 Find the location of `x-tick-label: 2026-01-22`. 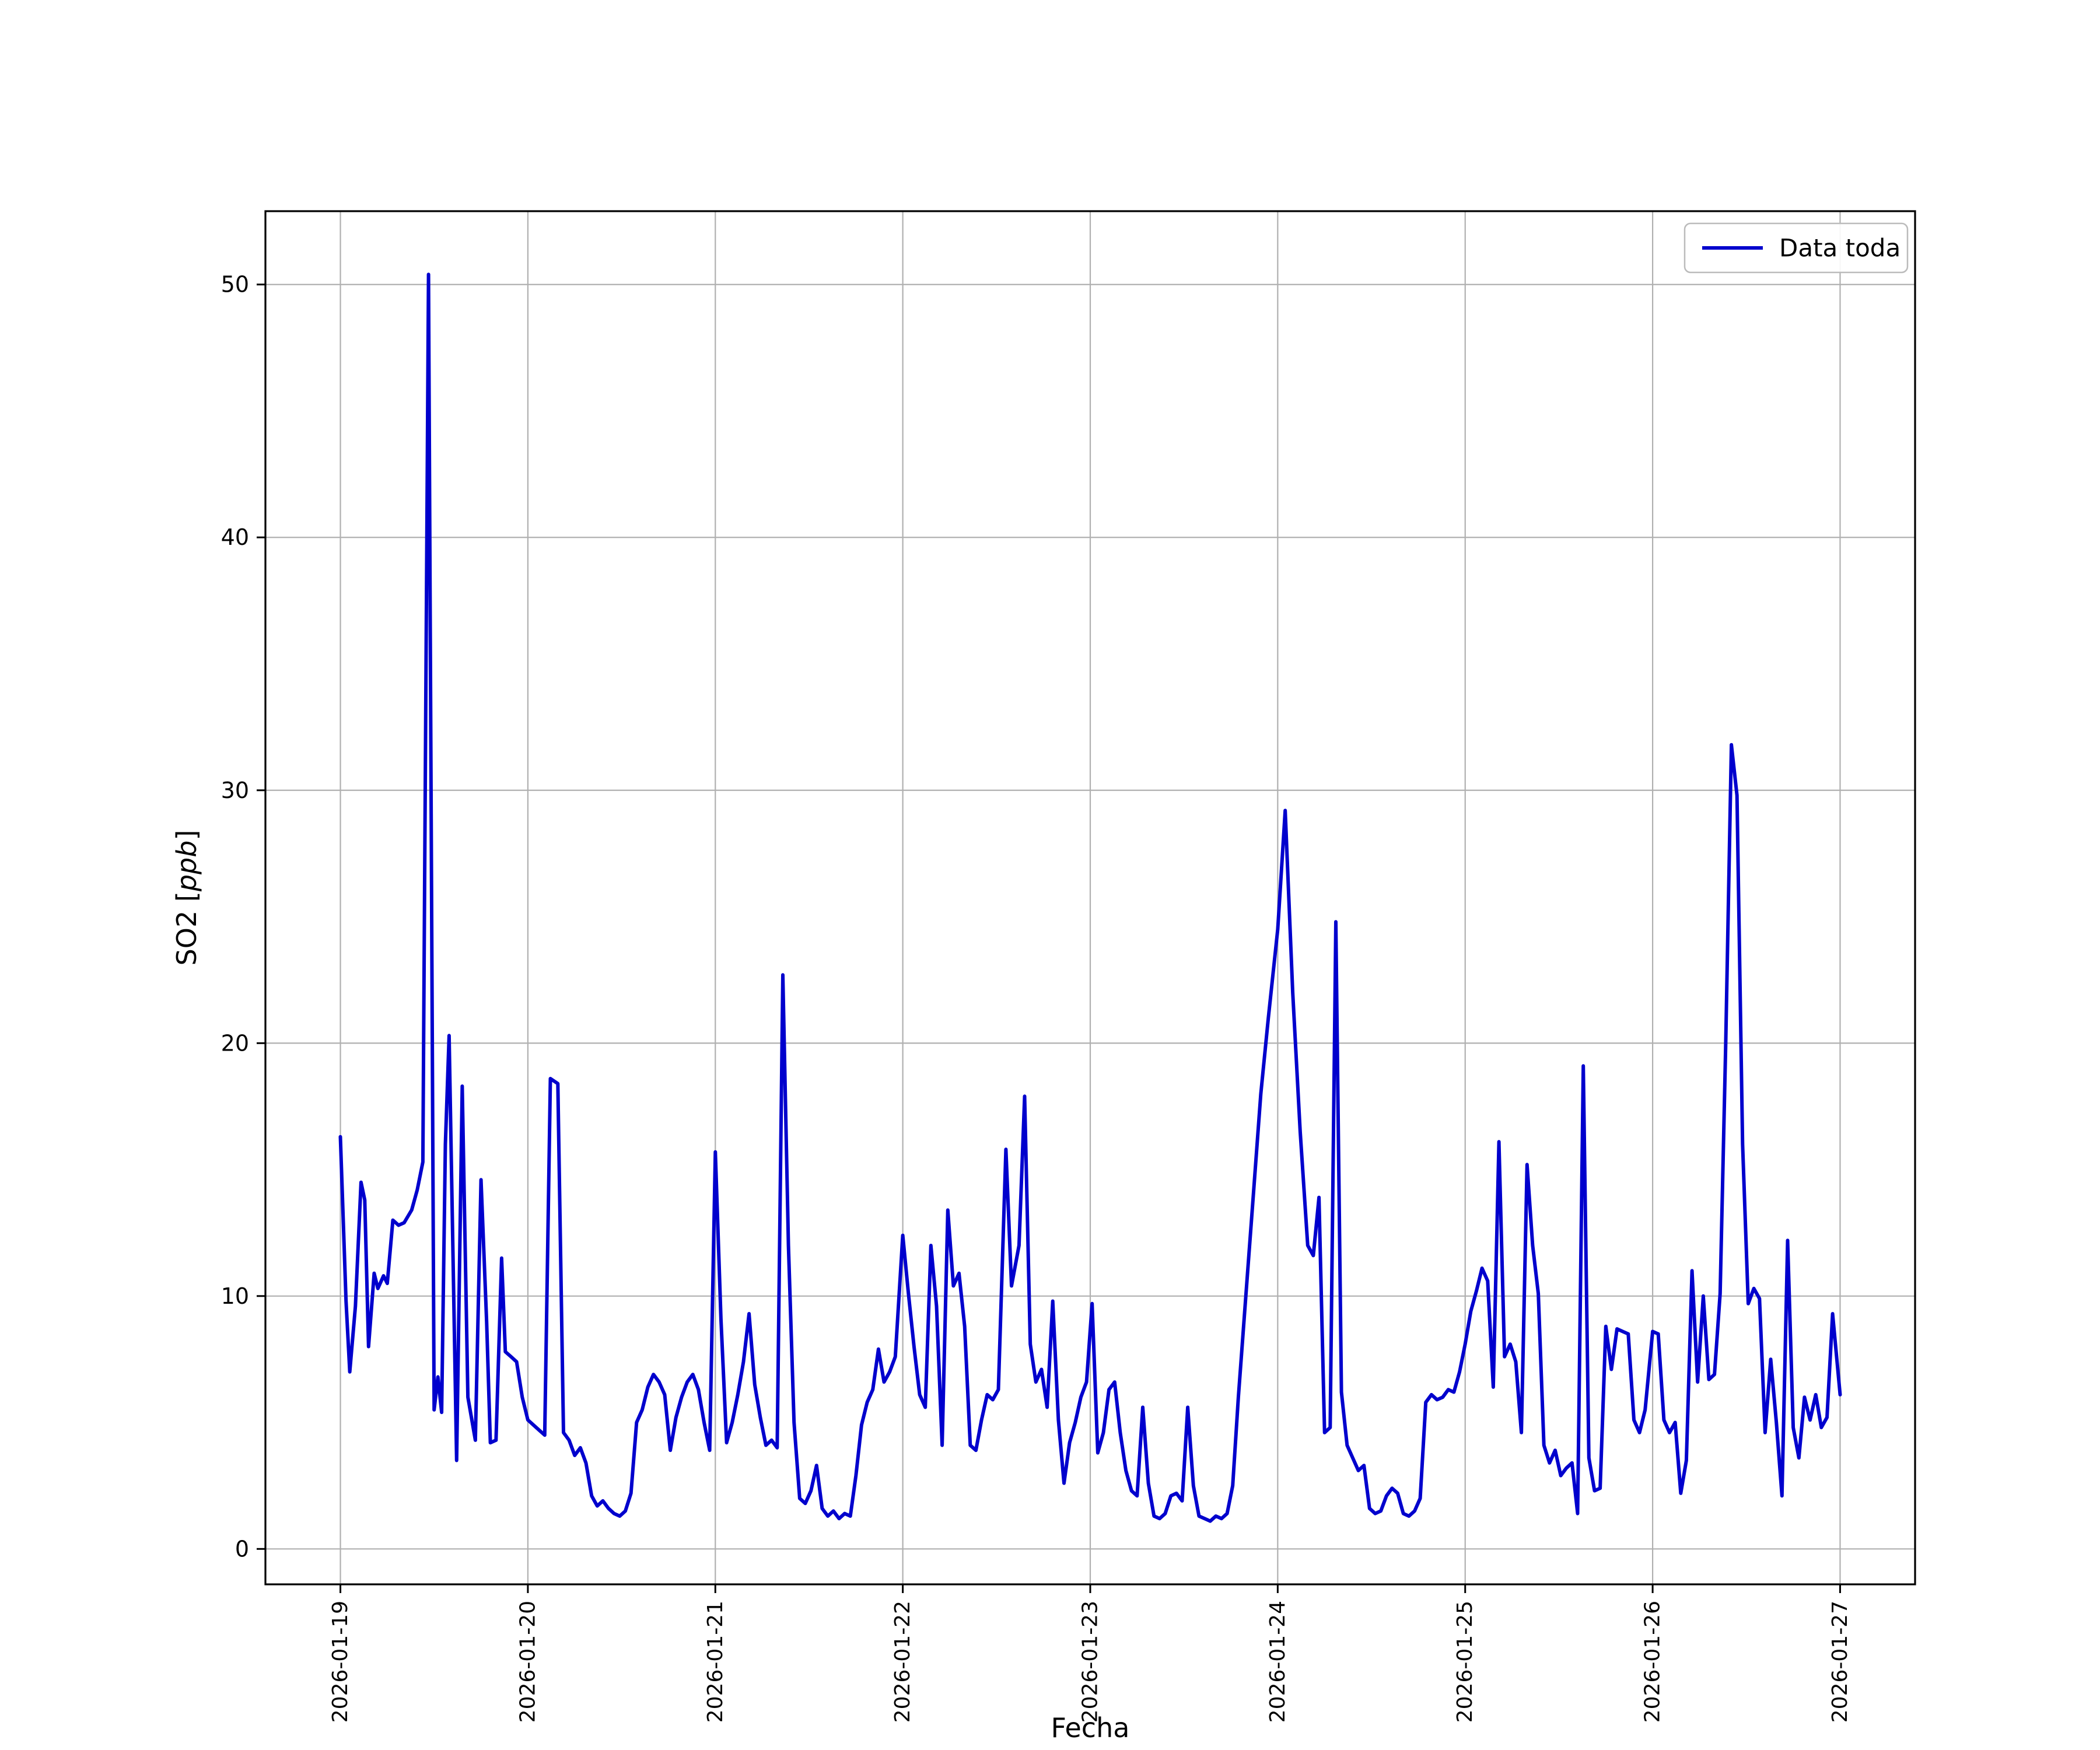

x-tick-label: 2026-01-22 is located at coordinates (903, 1662).